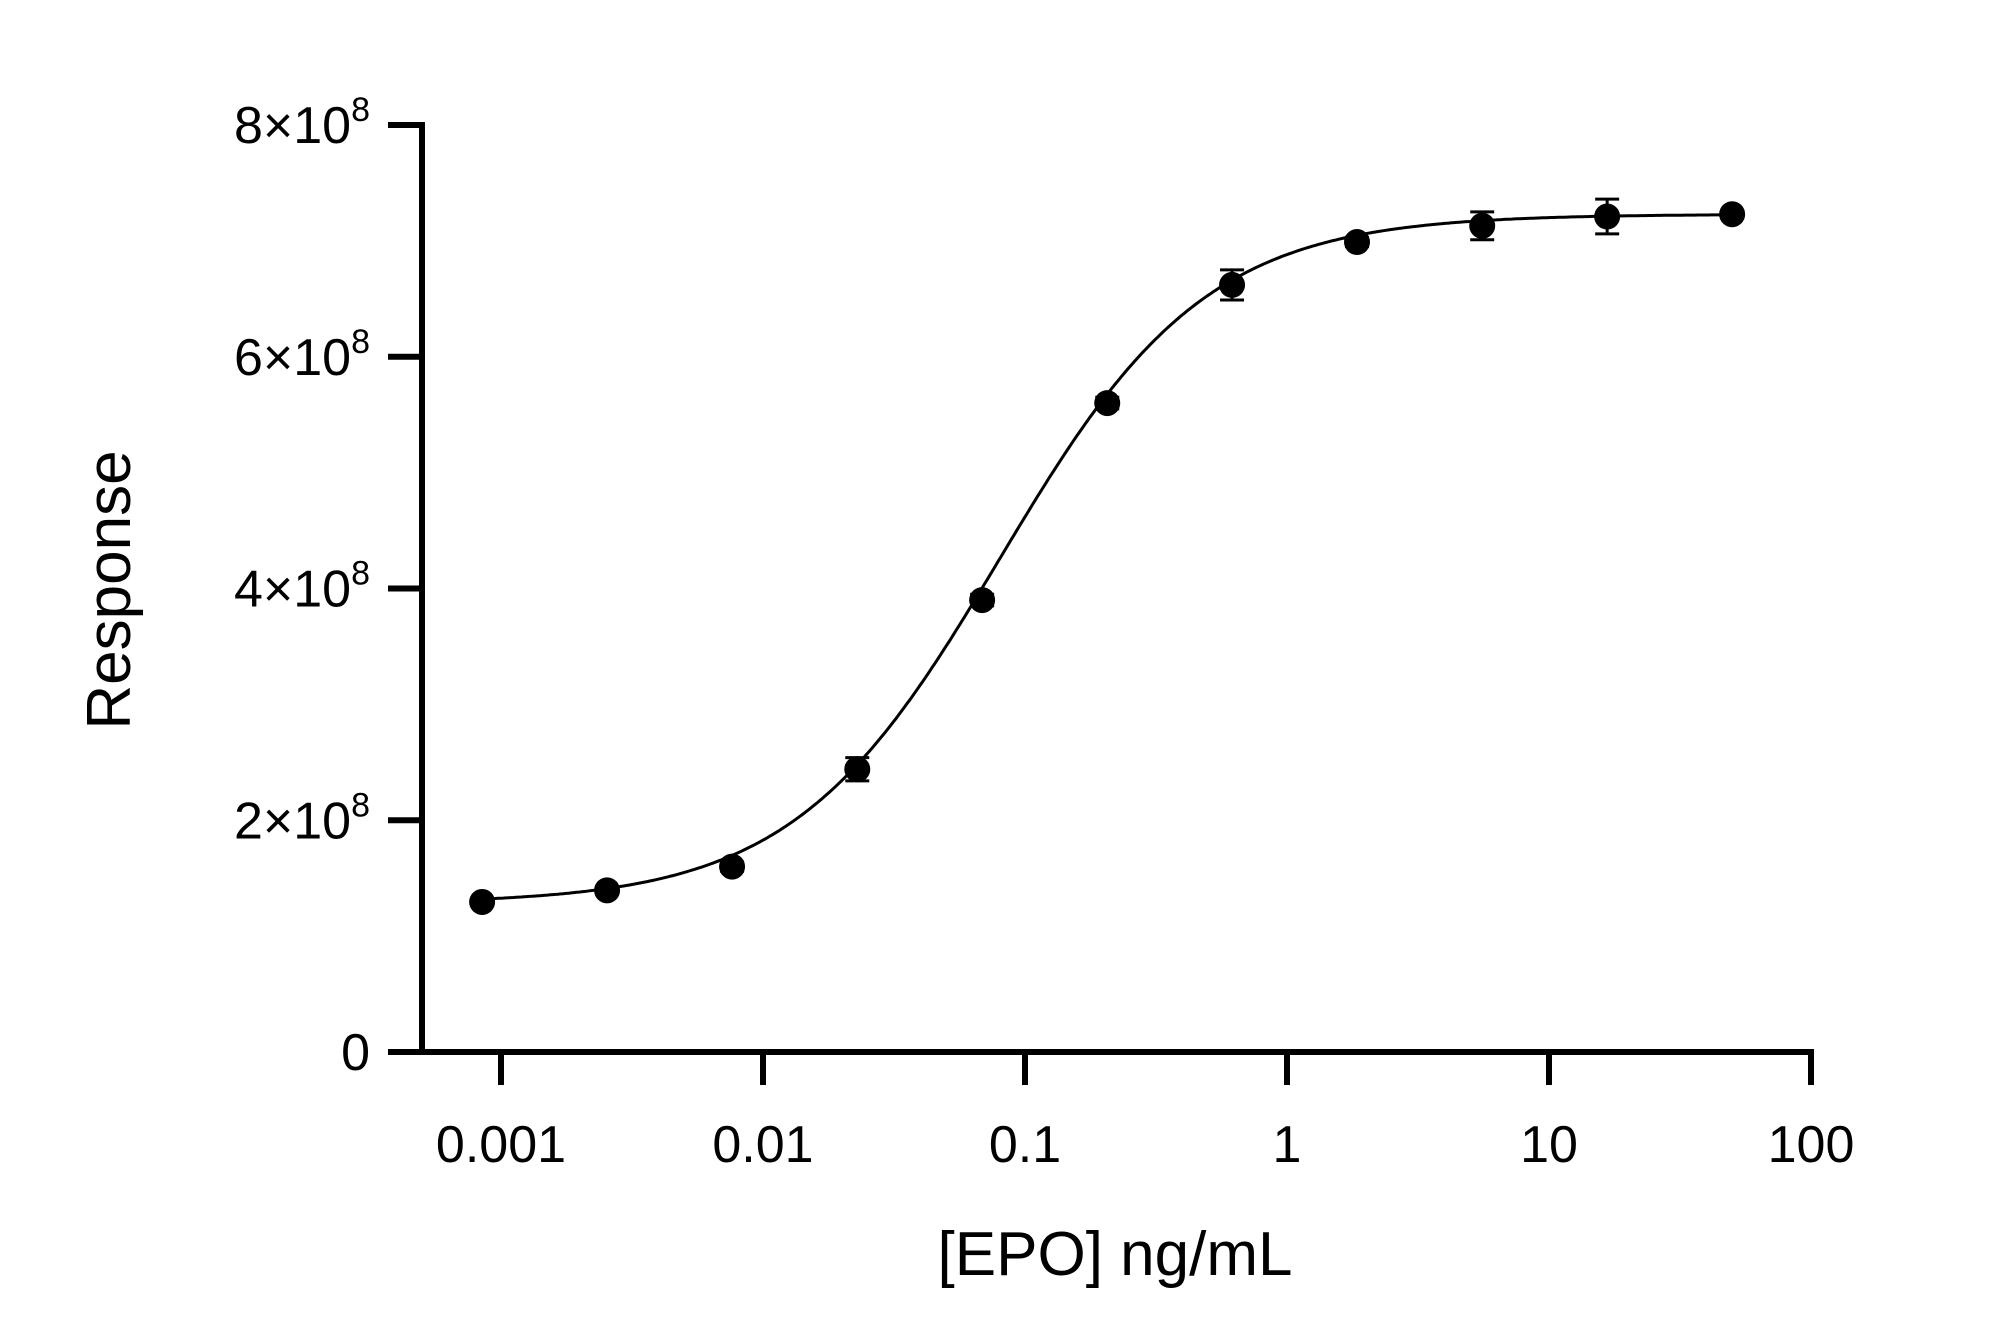 The height and width of the screenshot is (1344, 2000). What do you see at coordinates (1115, 1254) in the screenshot?
I see `x-axis-title: [EPO] ng/mL` at bounding box center [1115, 1254].